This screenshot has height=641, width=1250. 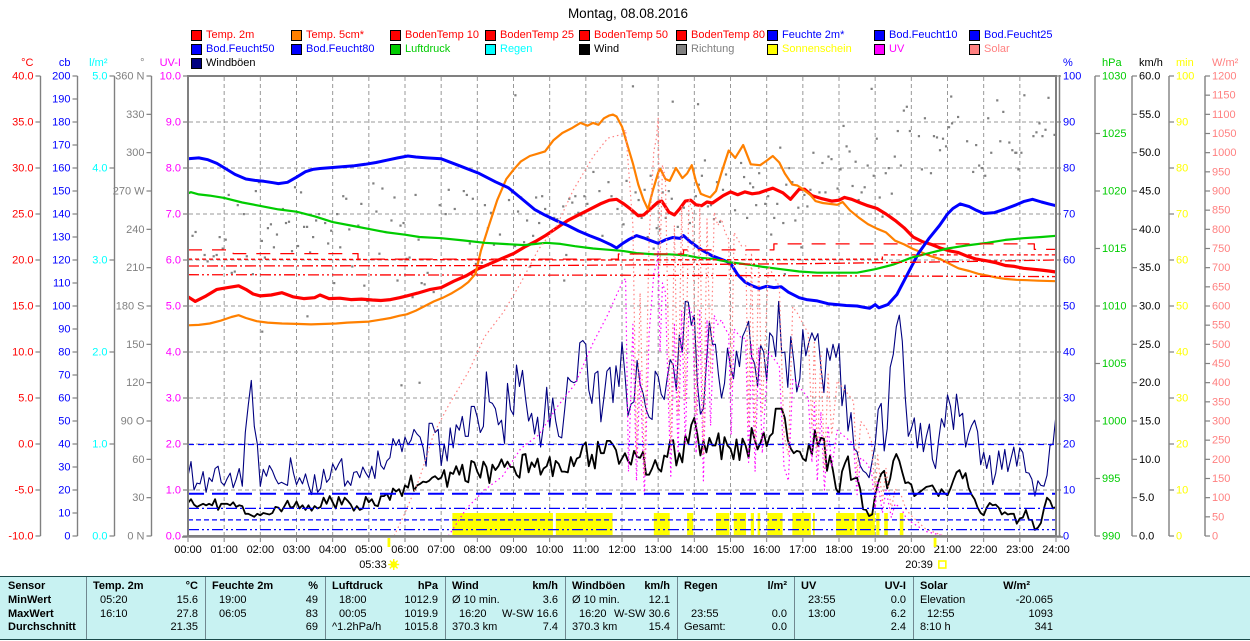 What do you see at coordinates (822, 600) in the screenshot?
I see `table-cell-min-label: 23:55` at bounding box center [822, 600].